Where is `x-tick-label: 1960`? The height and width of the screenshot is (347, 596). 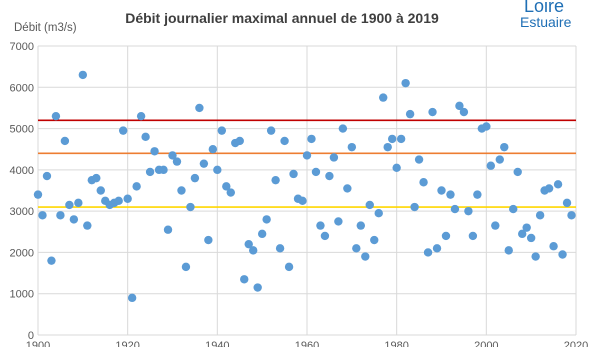
x-tick-label: 1960 is located at coordinates (307, 343).